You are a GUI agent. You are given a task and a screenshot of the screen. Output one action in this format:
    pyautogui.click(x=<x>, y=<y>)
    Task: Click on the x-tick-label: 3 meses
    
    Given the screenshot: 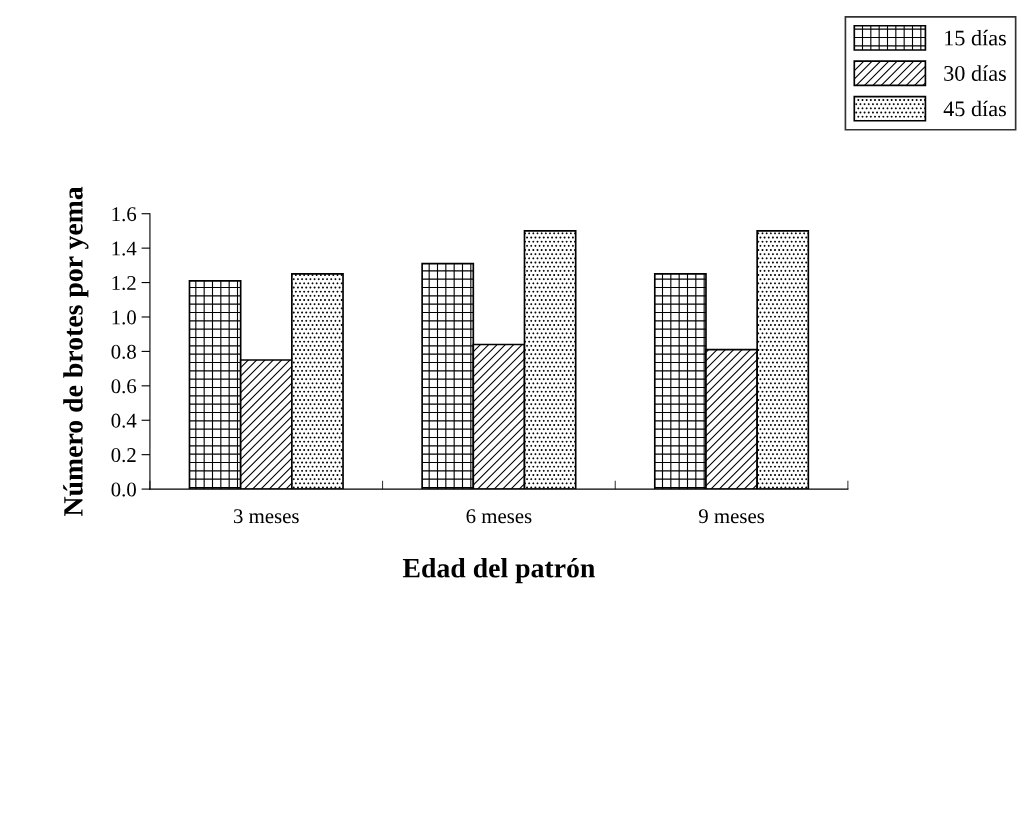 What is the action you would take?
    pyautogui.click(x=266, y=516)
    